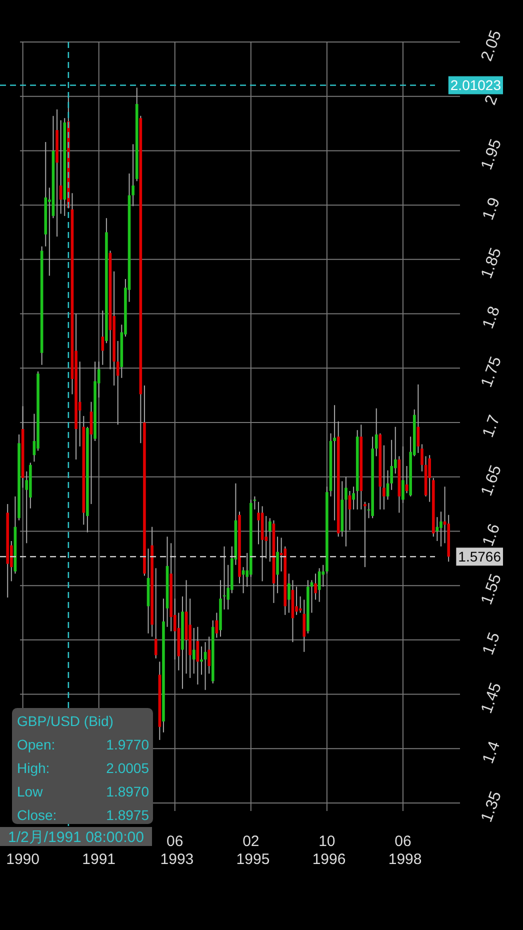 This screenshot has width=523, height=930. Describe the element at coordinates (480, 556) in the screenshot. I see `ref-line-label: 1.5766` at that location.